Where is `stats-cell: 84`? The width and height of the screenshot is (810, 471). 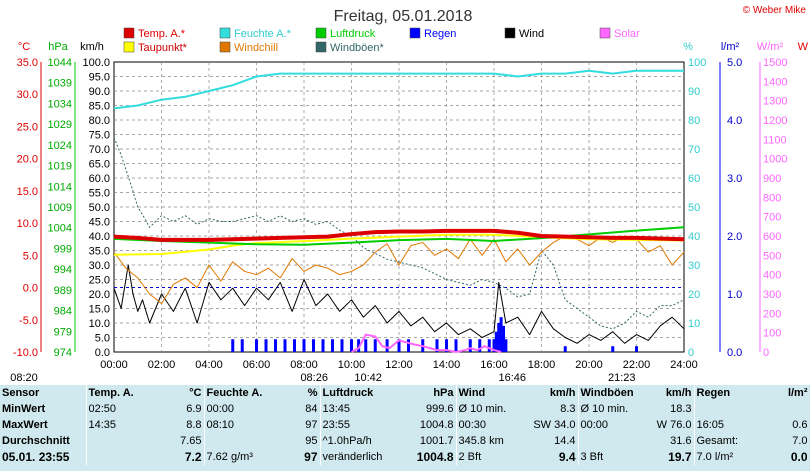 stats-cell: 84 is located at coordinates (294, 409).